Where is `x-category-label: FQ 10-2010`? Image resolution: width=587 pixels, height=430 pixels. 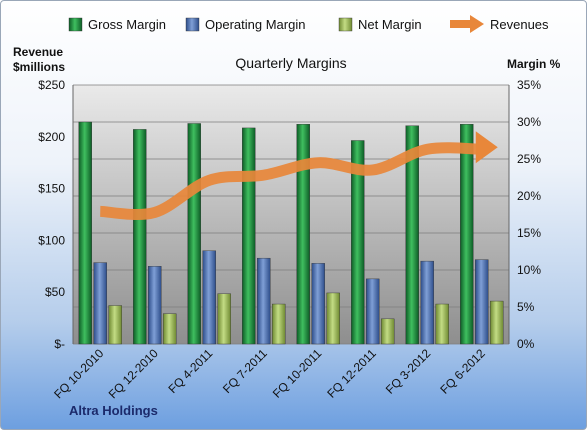
x-category-label: FQ 10-2010 is located at coordinates (78, 373).